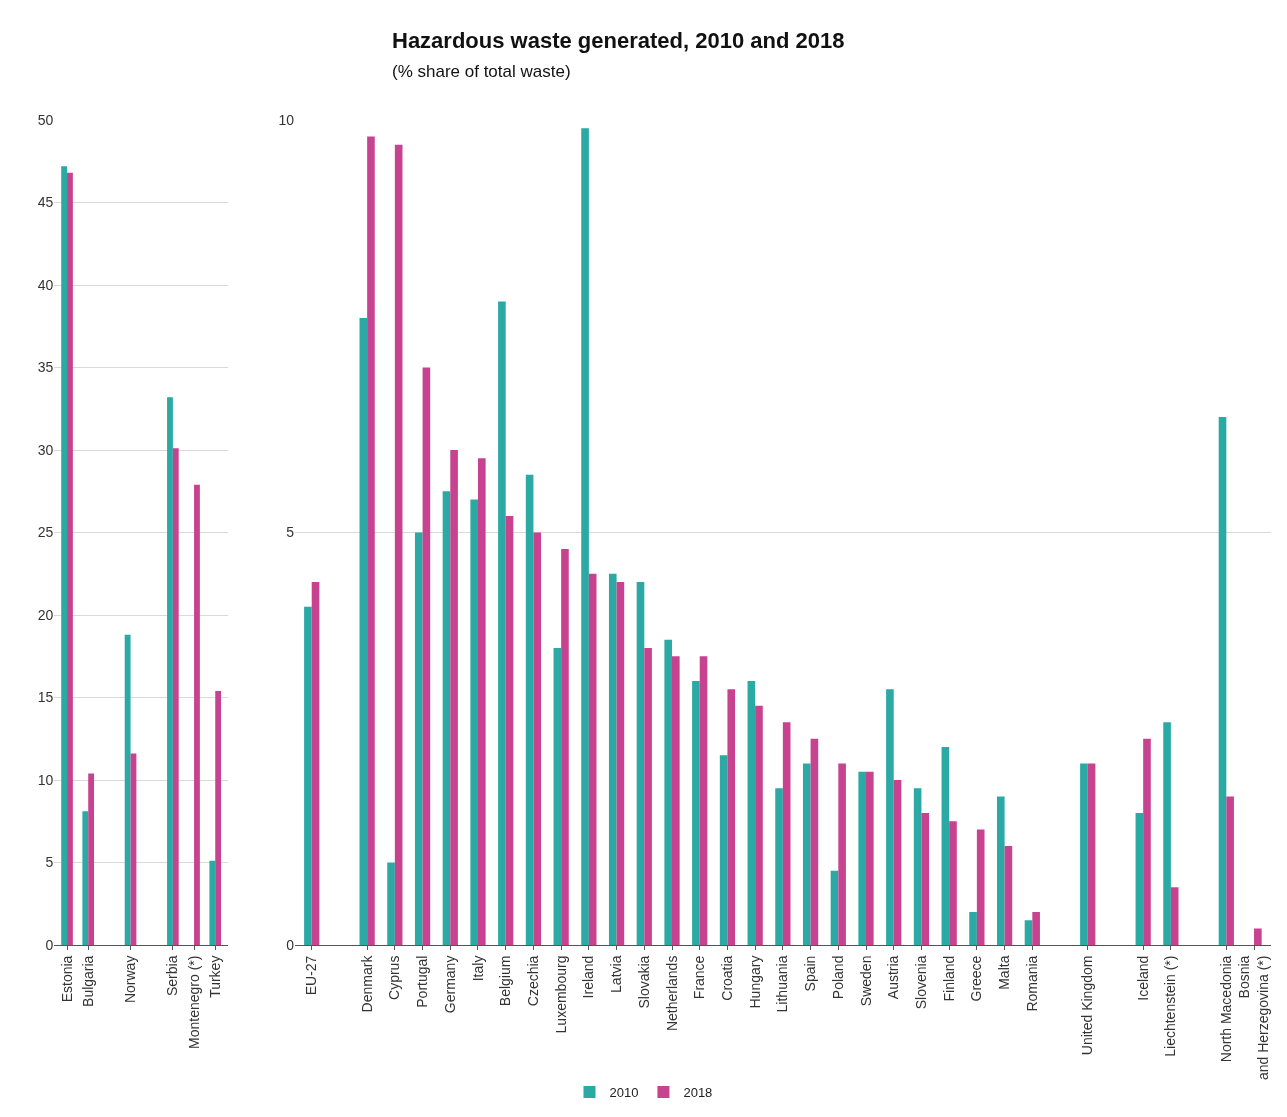  What do you see at coordinates (726, 978) in the screenshot?
I see `x-tick-label: Croatia` at bounding box center [726, 978].